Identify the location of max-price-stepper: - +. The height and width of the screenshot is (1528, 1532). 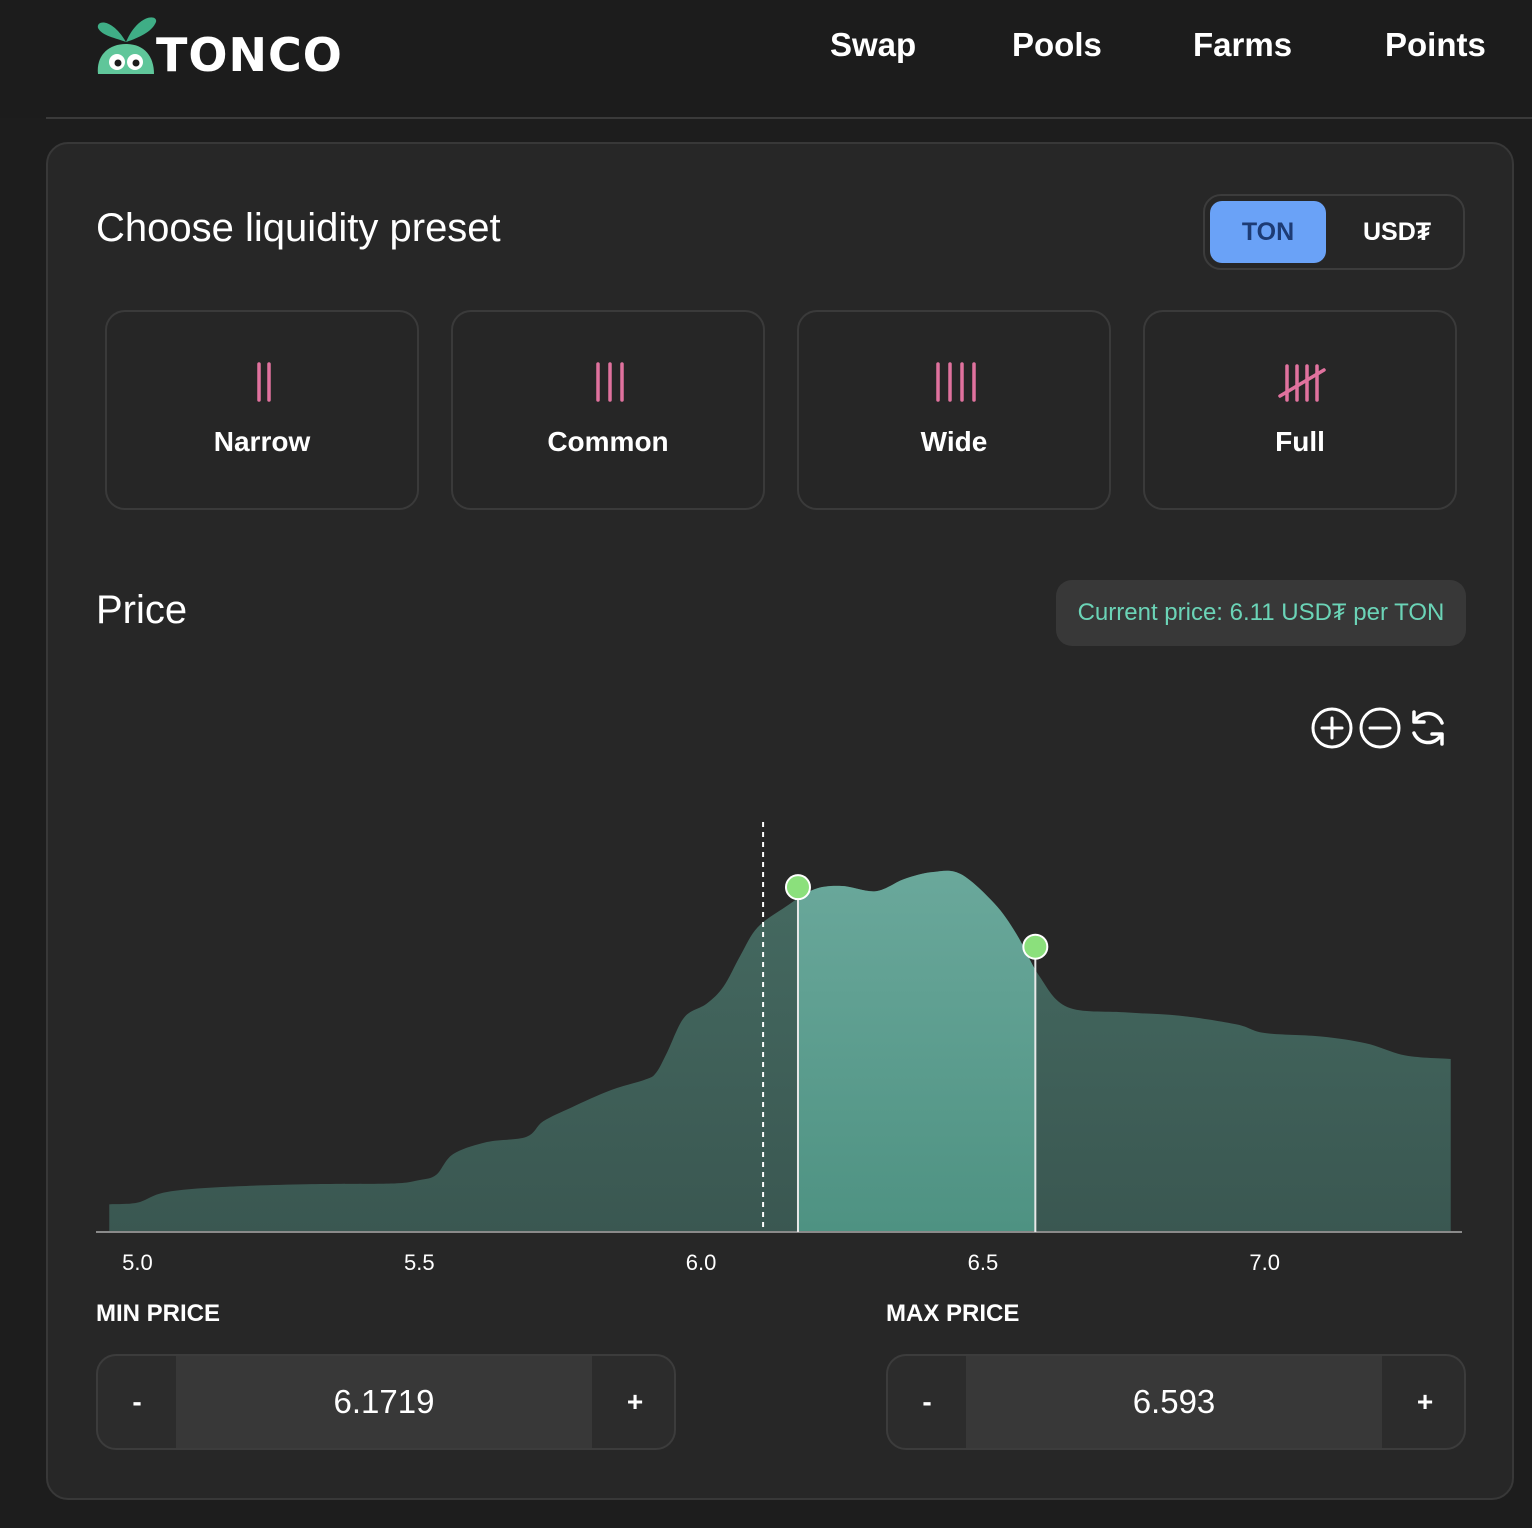
(1176, 1402).